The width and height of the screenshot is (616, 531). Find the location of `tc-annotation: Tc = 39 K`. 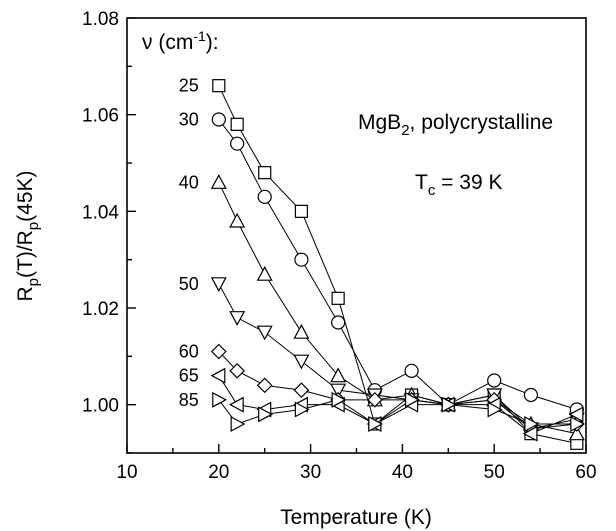

tc-annotation: Tc = 39 K is located at coordinates (458, 185).